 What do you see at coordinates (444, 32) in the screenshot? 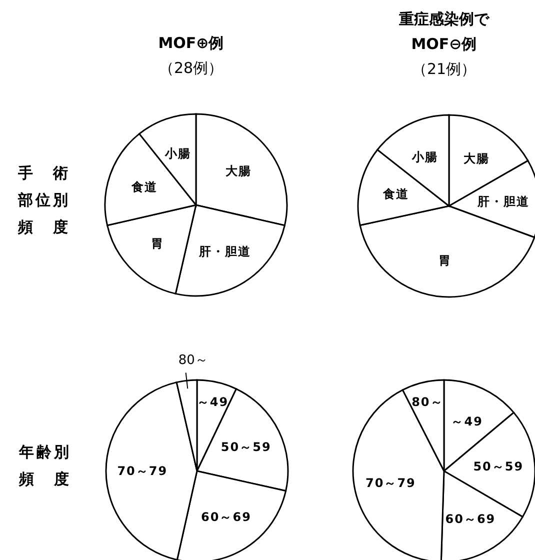
I see `chart-title: 重症感染例でMOF⊖例` at bounding box center [444, 32].